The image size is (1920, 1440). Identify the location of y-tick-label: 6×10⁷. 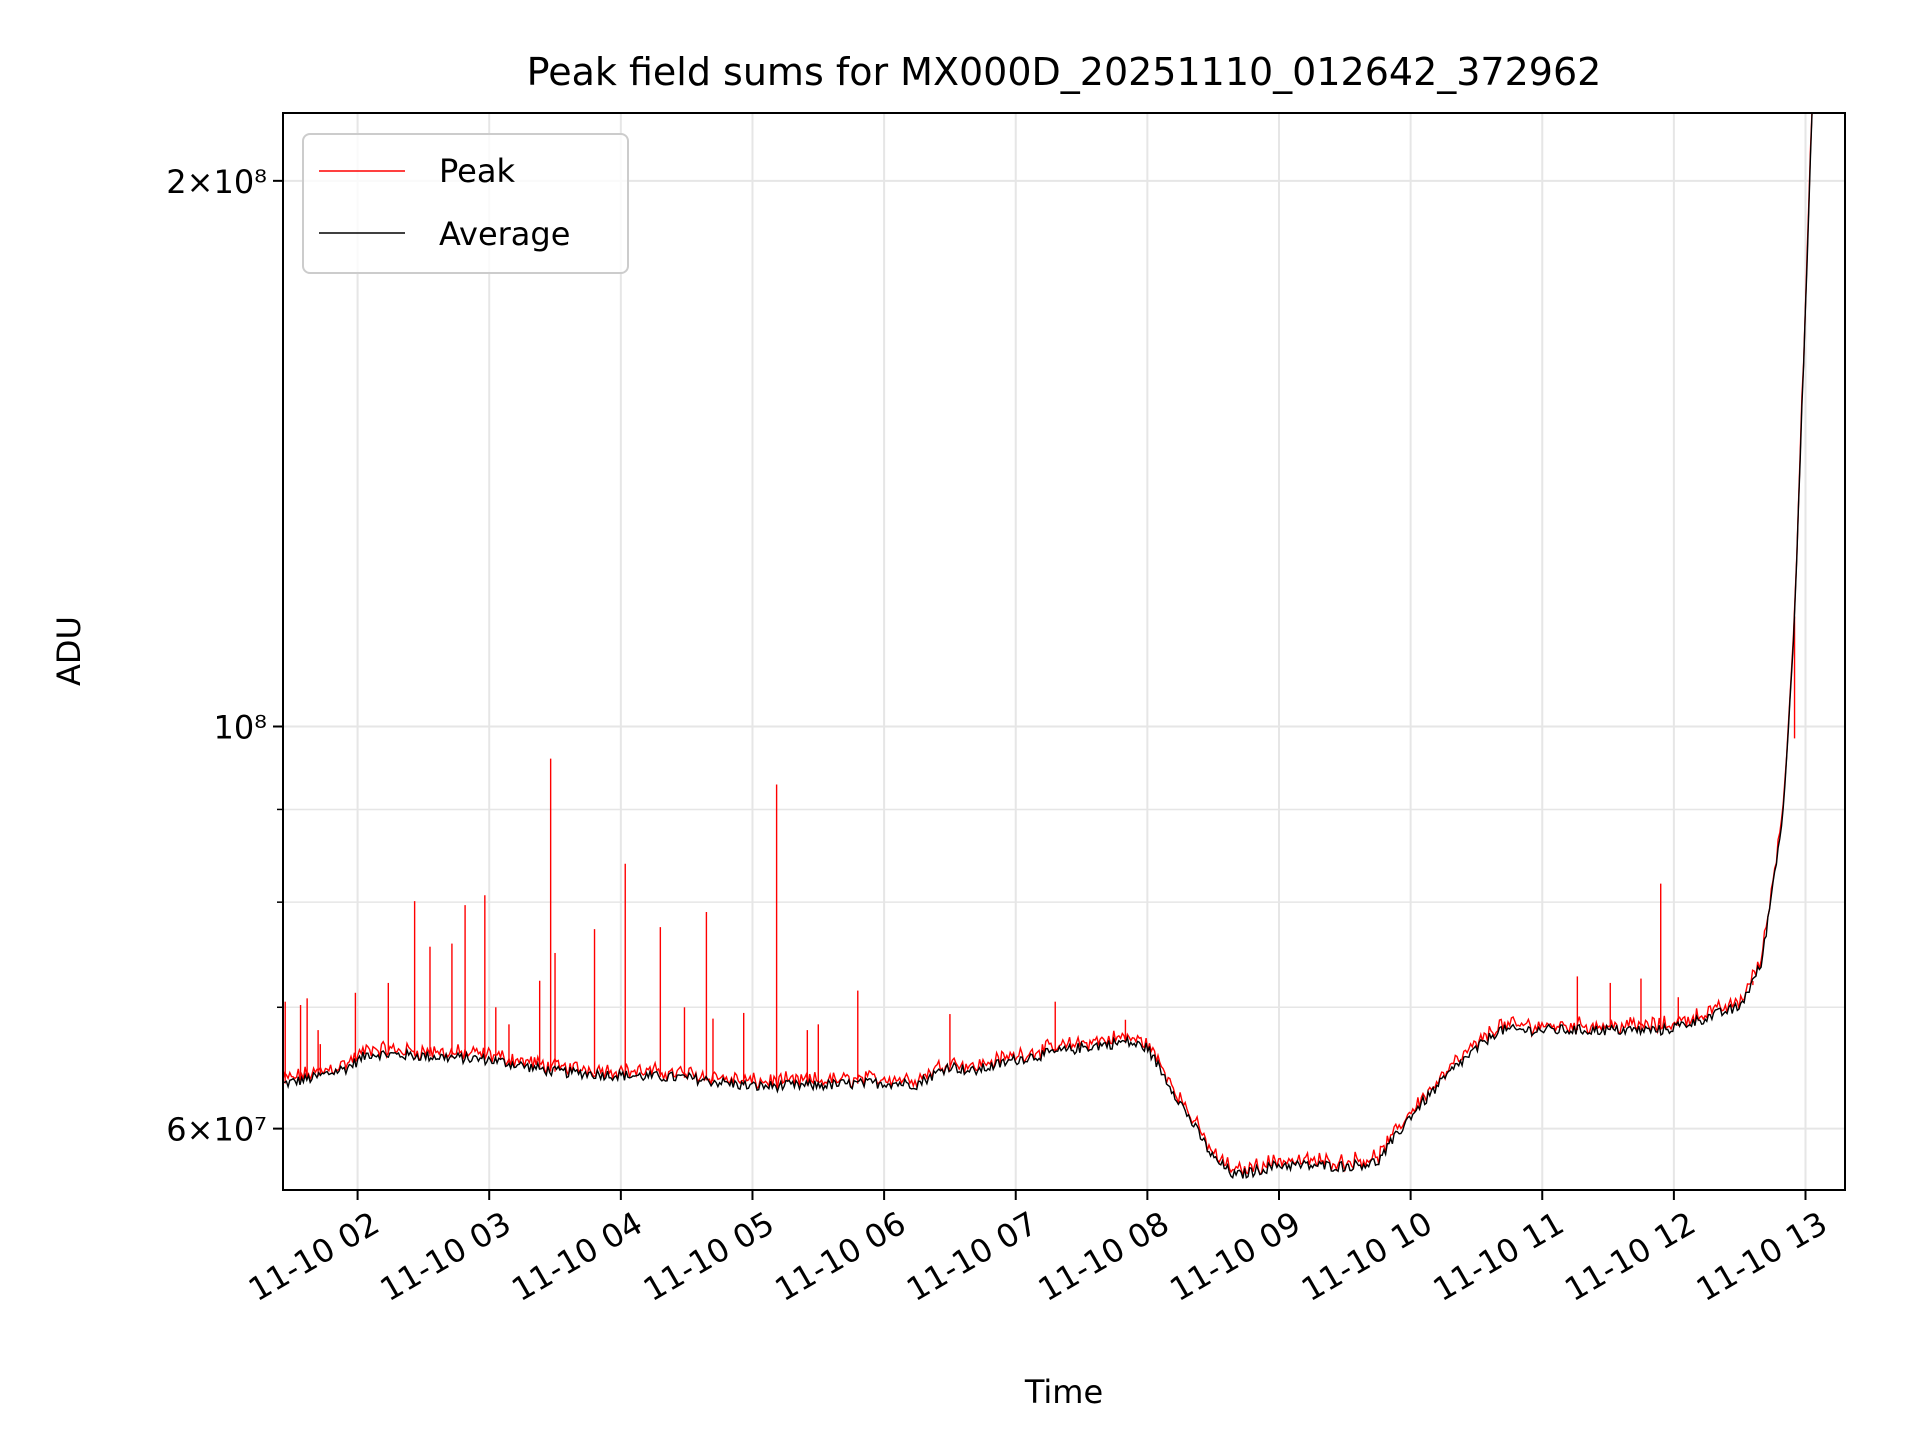
(216, 1130).